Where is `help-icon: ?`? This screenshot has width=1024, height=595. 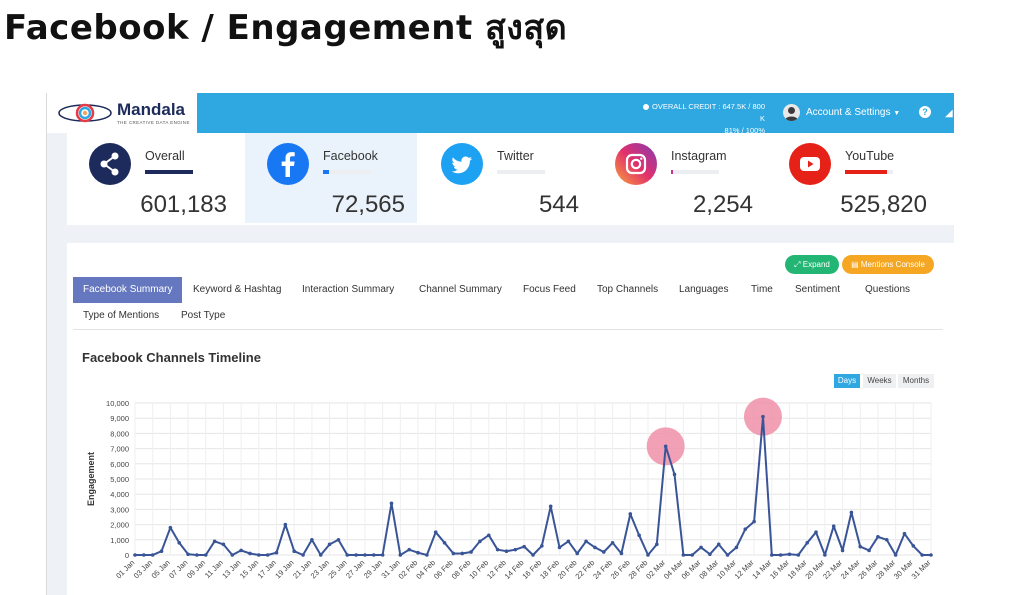
help-icon: ? is located at coordinates (925, 112).